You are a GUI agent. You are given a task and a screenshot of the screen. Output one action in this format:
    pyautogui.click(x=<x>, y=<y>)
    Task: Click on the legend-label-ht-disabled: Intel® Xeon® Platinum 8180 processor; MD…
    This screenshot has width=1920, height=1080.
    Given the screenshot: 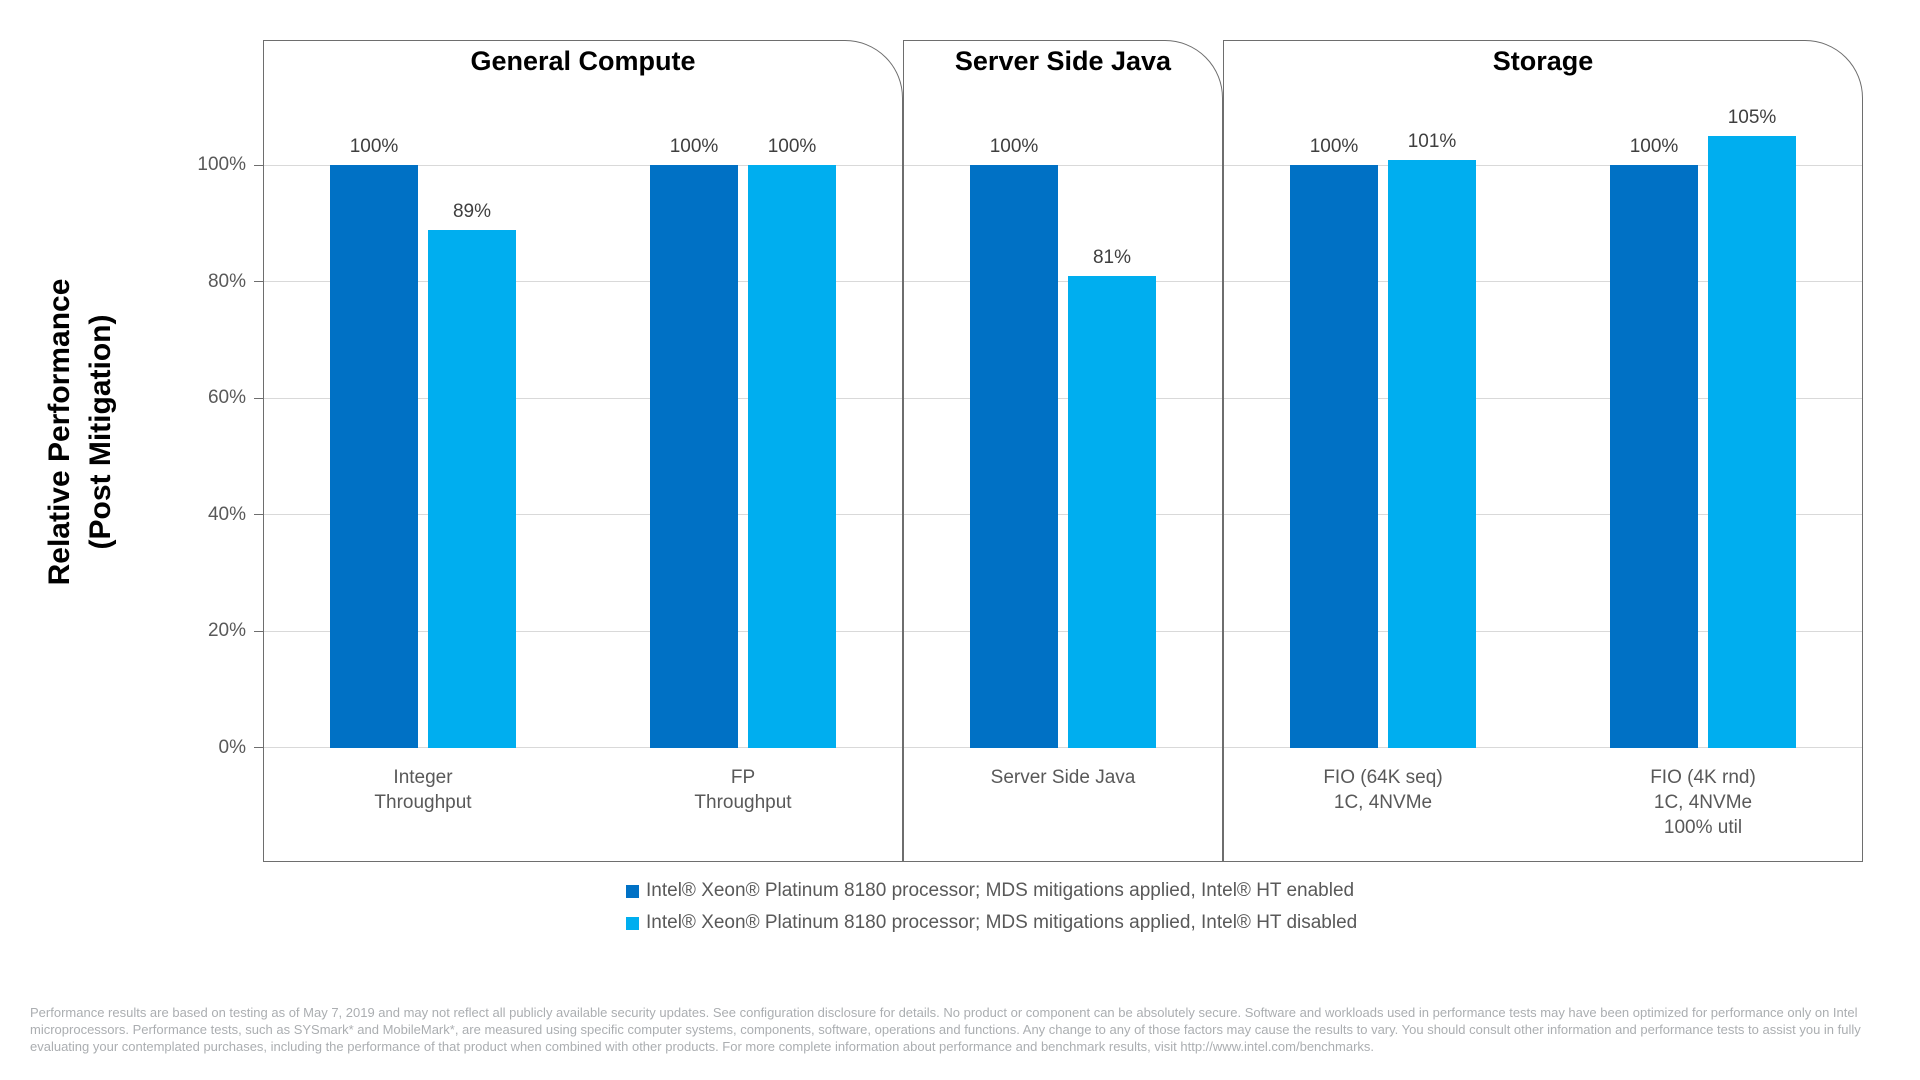 What is the action you would take?
    pyautogui.click(x=1002, y=922)
    